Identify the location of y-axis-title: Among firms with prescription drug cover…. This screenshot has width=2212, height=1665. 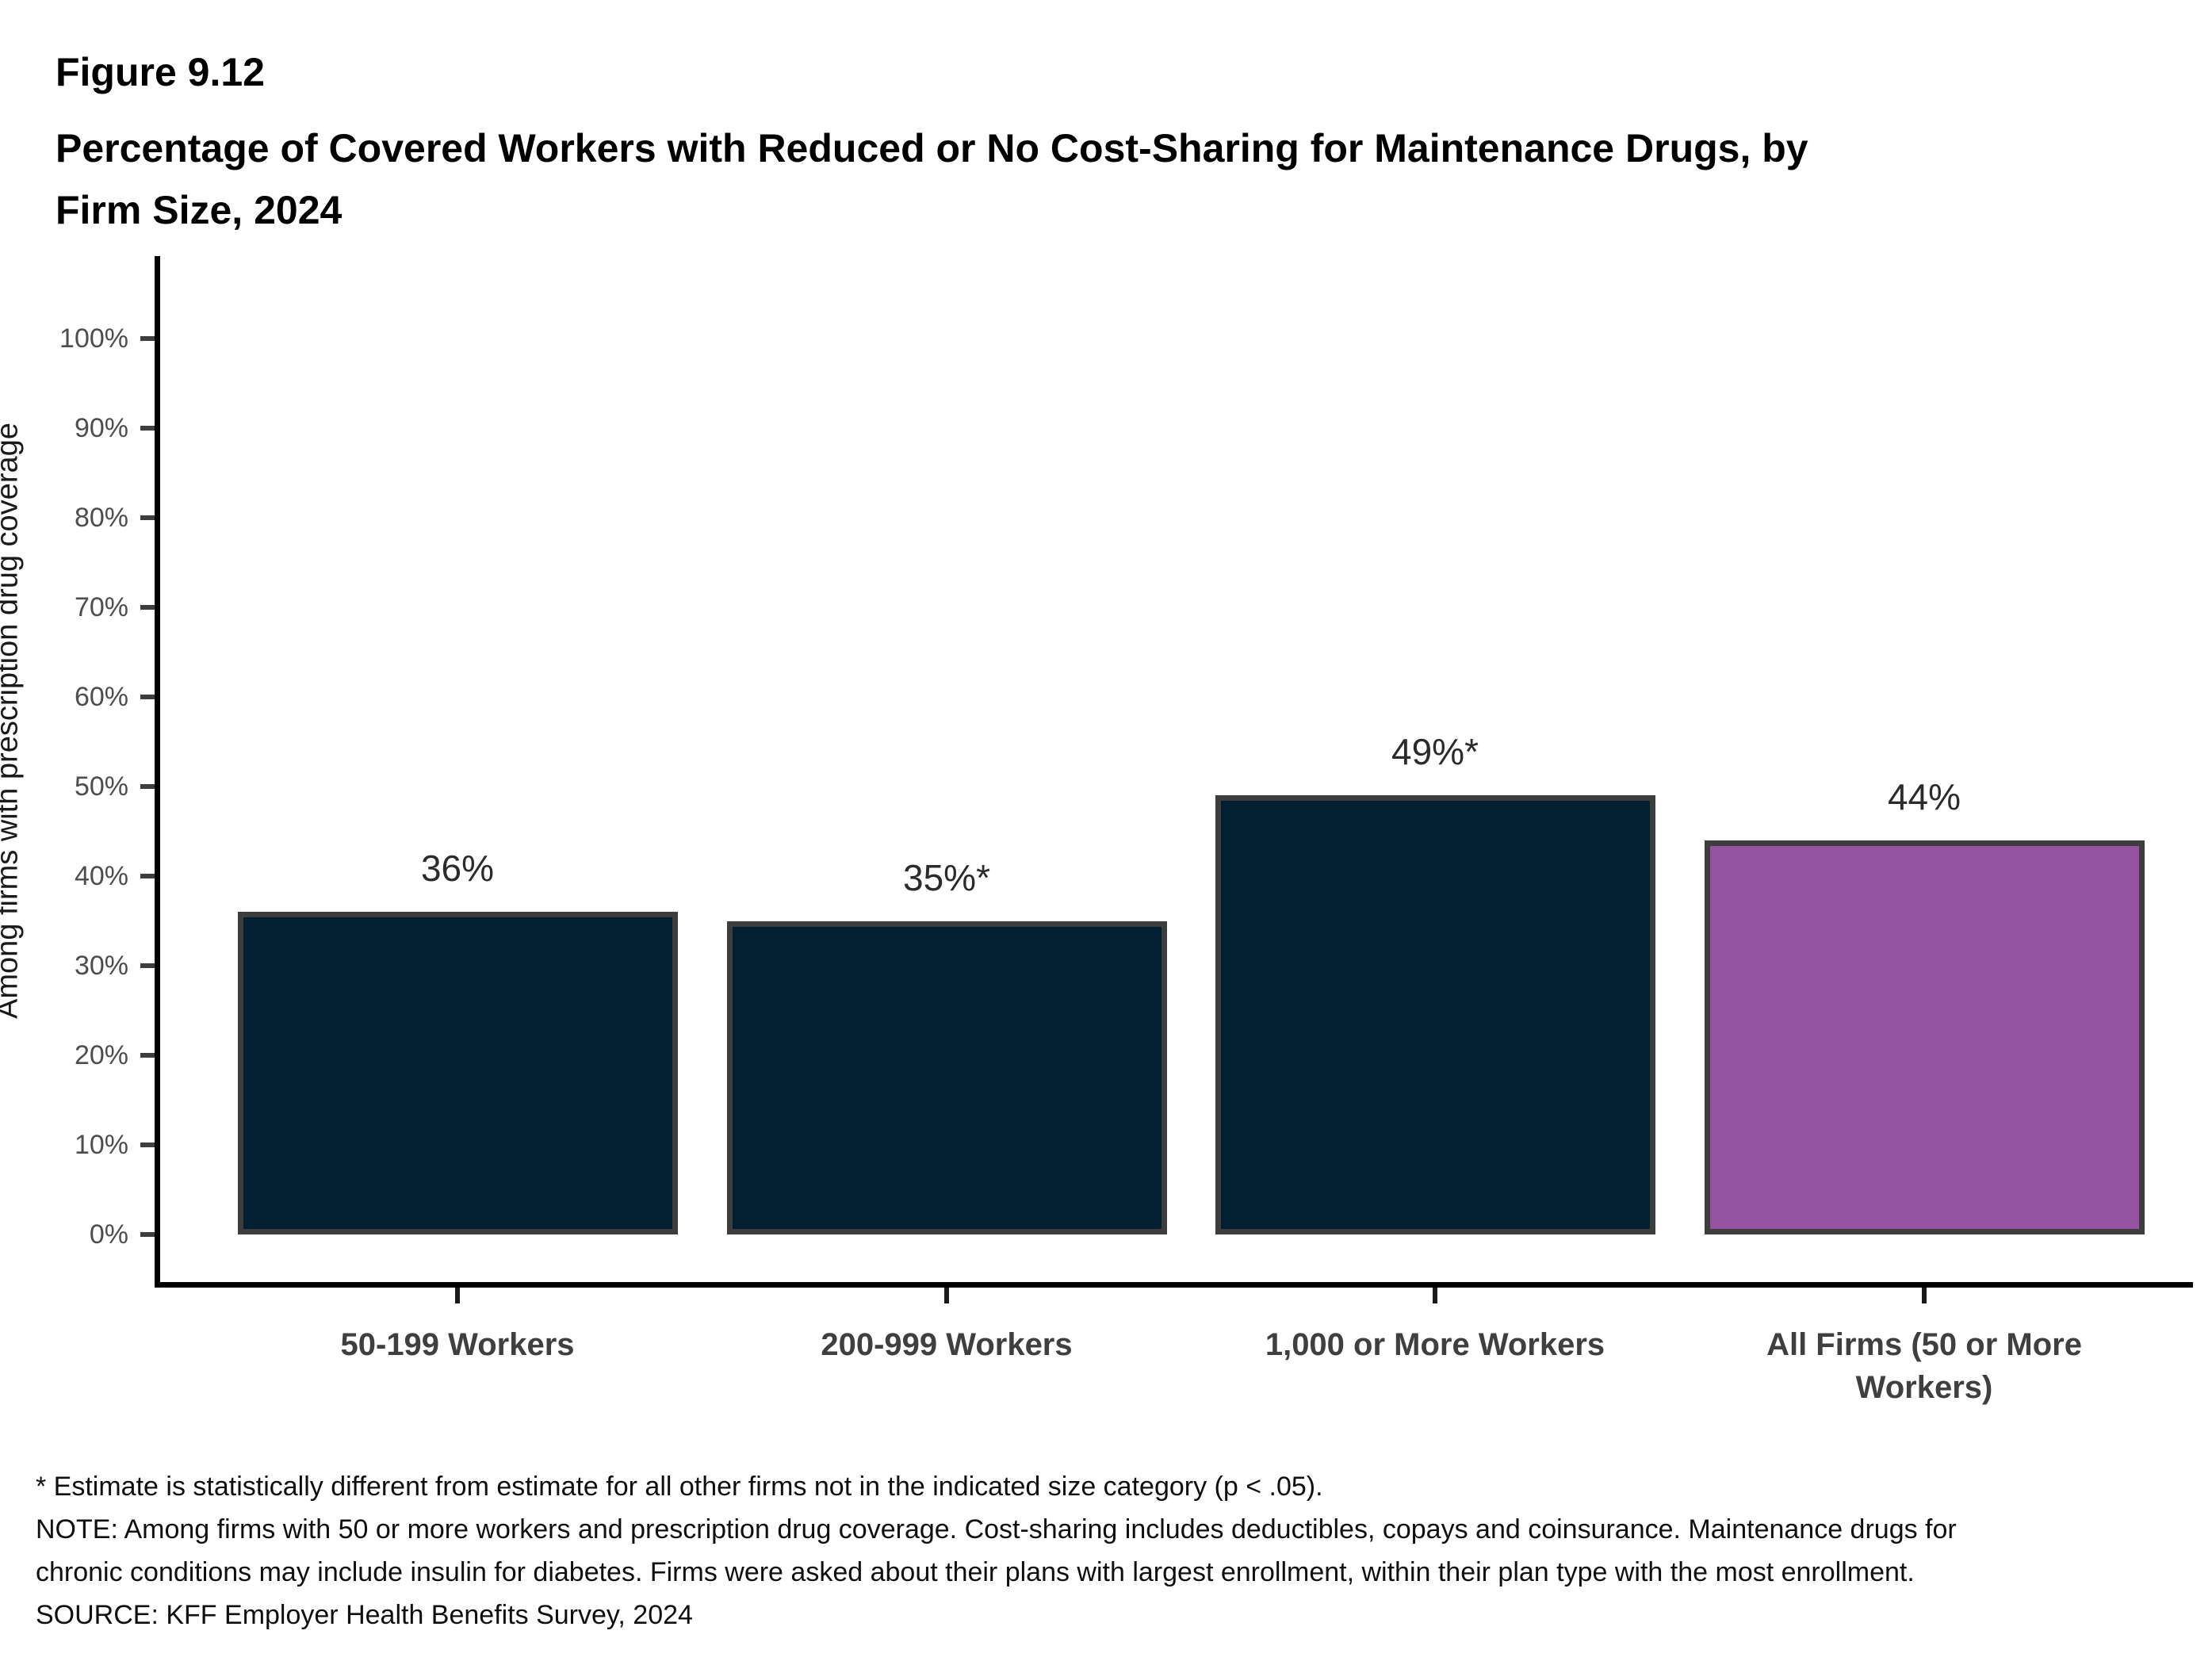
(12, 721).